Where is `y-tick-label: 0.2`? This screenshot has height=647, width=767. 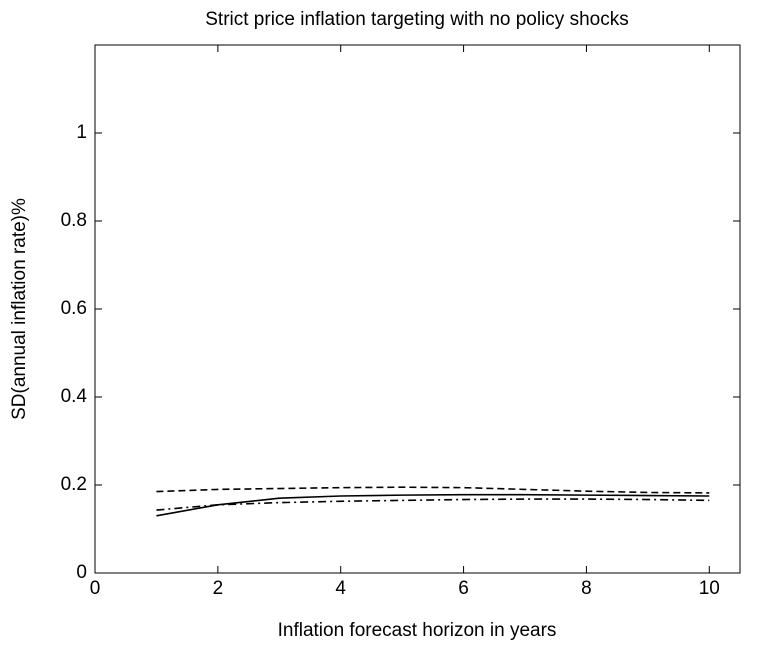
y-tick-label: 0.2 is located at coordinates (74, 484).